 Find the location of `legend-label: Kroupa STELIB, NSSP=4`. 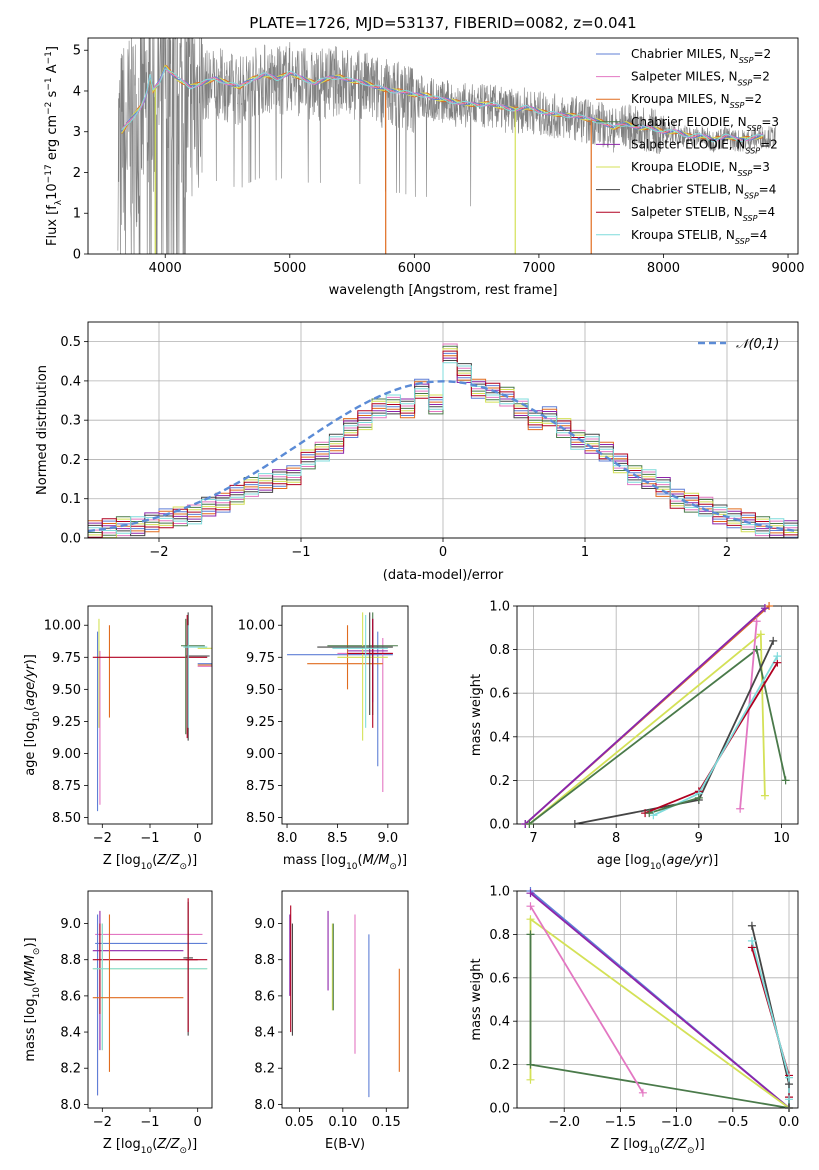

legend-label: Kroupa STELIB, NSSP=4 is located at coordinates (699, 237).